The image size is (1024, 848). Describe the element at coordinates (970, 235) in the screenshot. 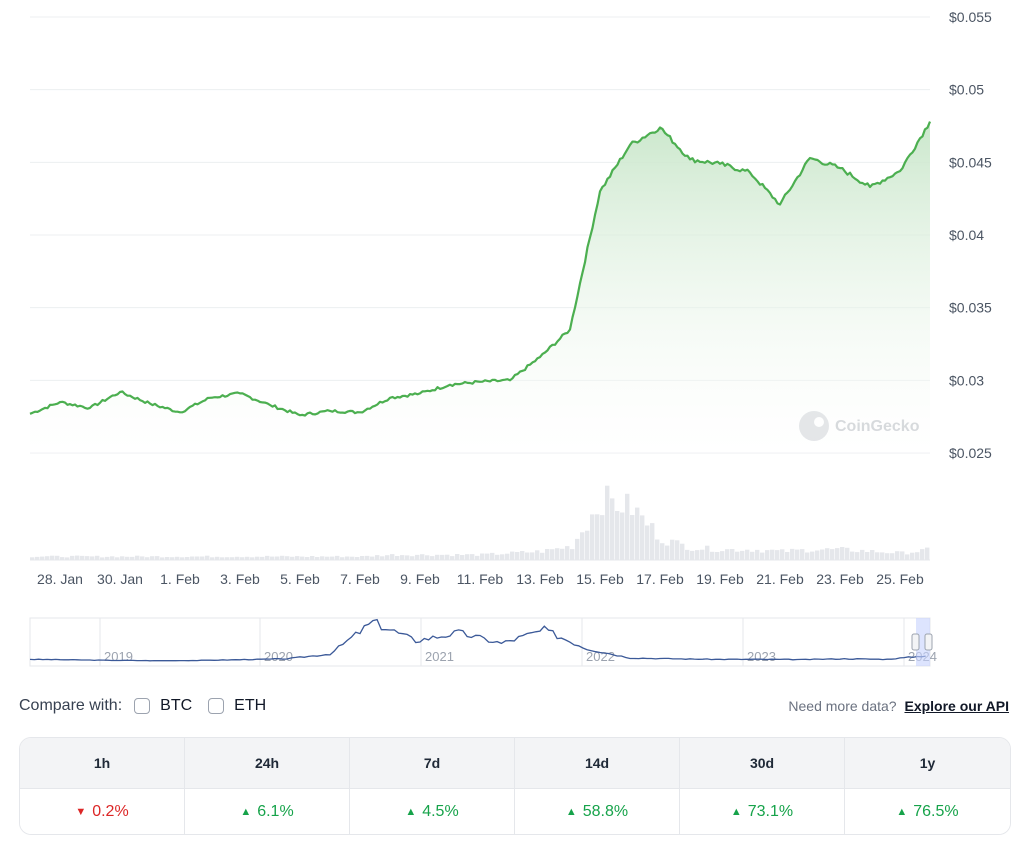

I see `y-axis-labels: $0.055 $0.05 $0.045 $0.04 $0.035 $0.03 $0.025` at that location.